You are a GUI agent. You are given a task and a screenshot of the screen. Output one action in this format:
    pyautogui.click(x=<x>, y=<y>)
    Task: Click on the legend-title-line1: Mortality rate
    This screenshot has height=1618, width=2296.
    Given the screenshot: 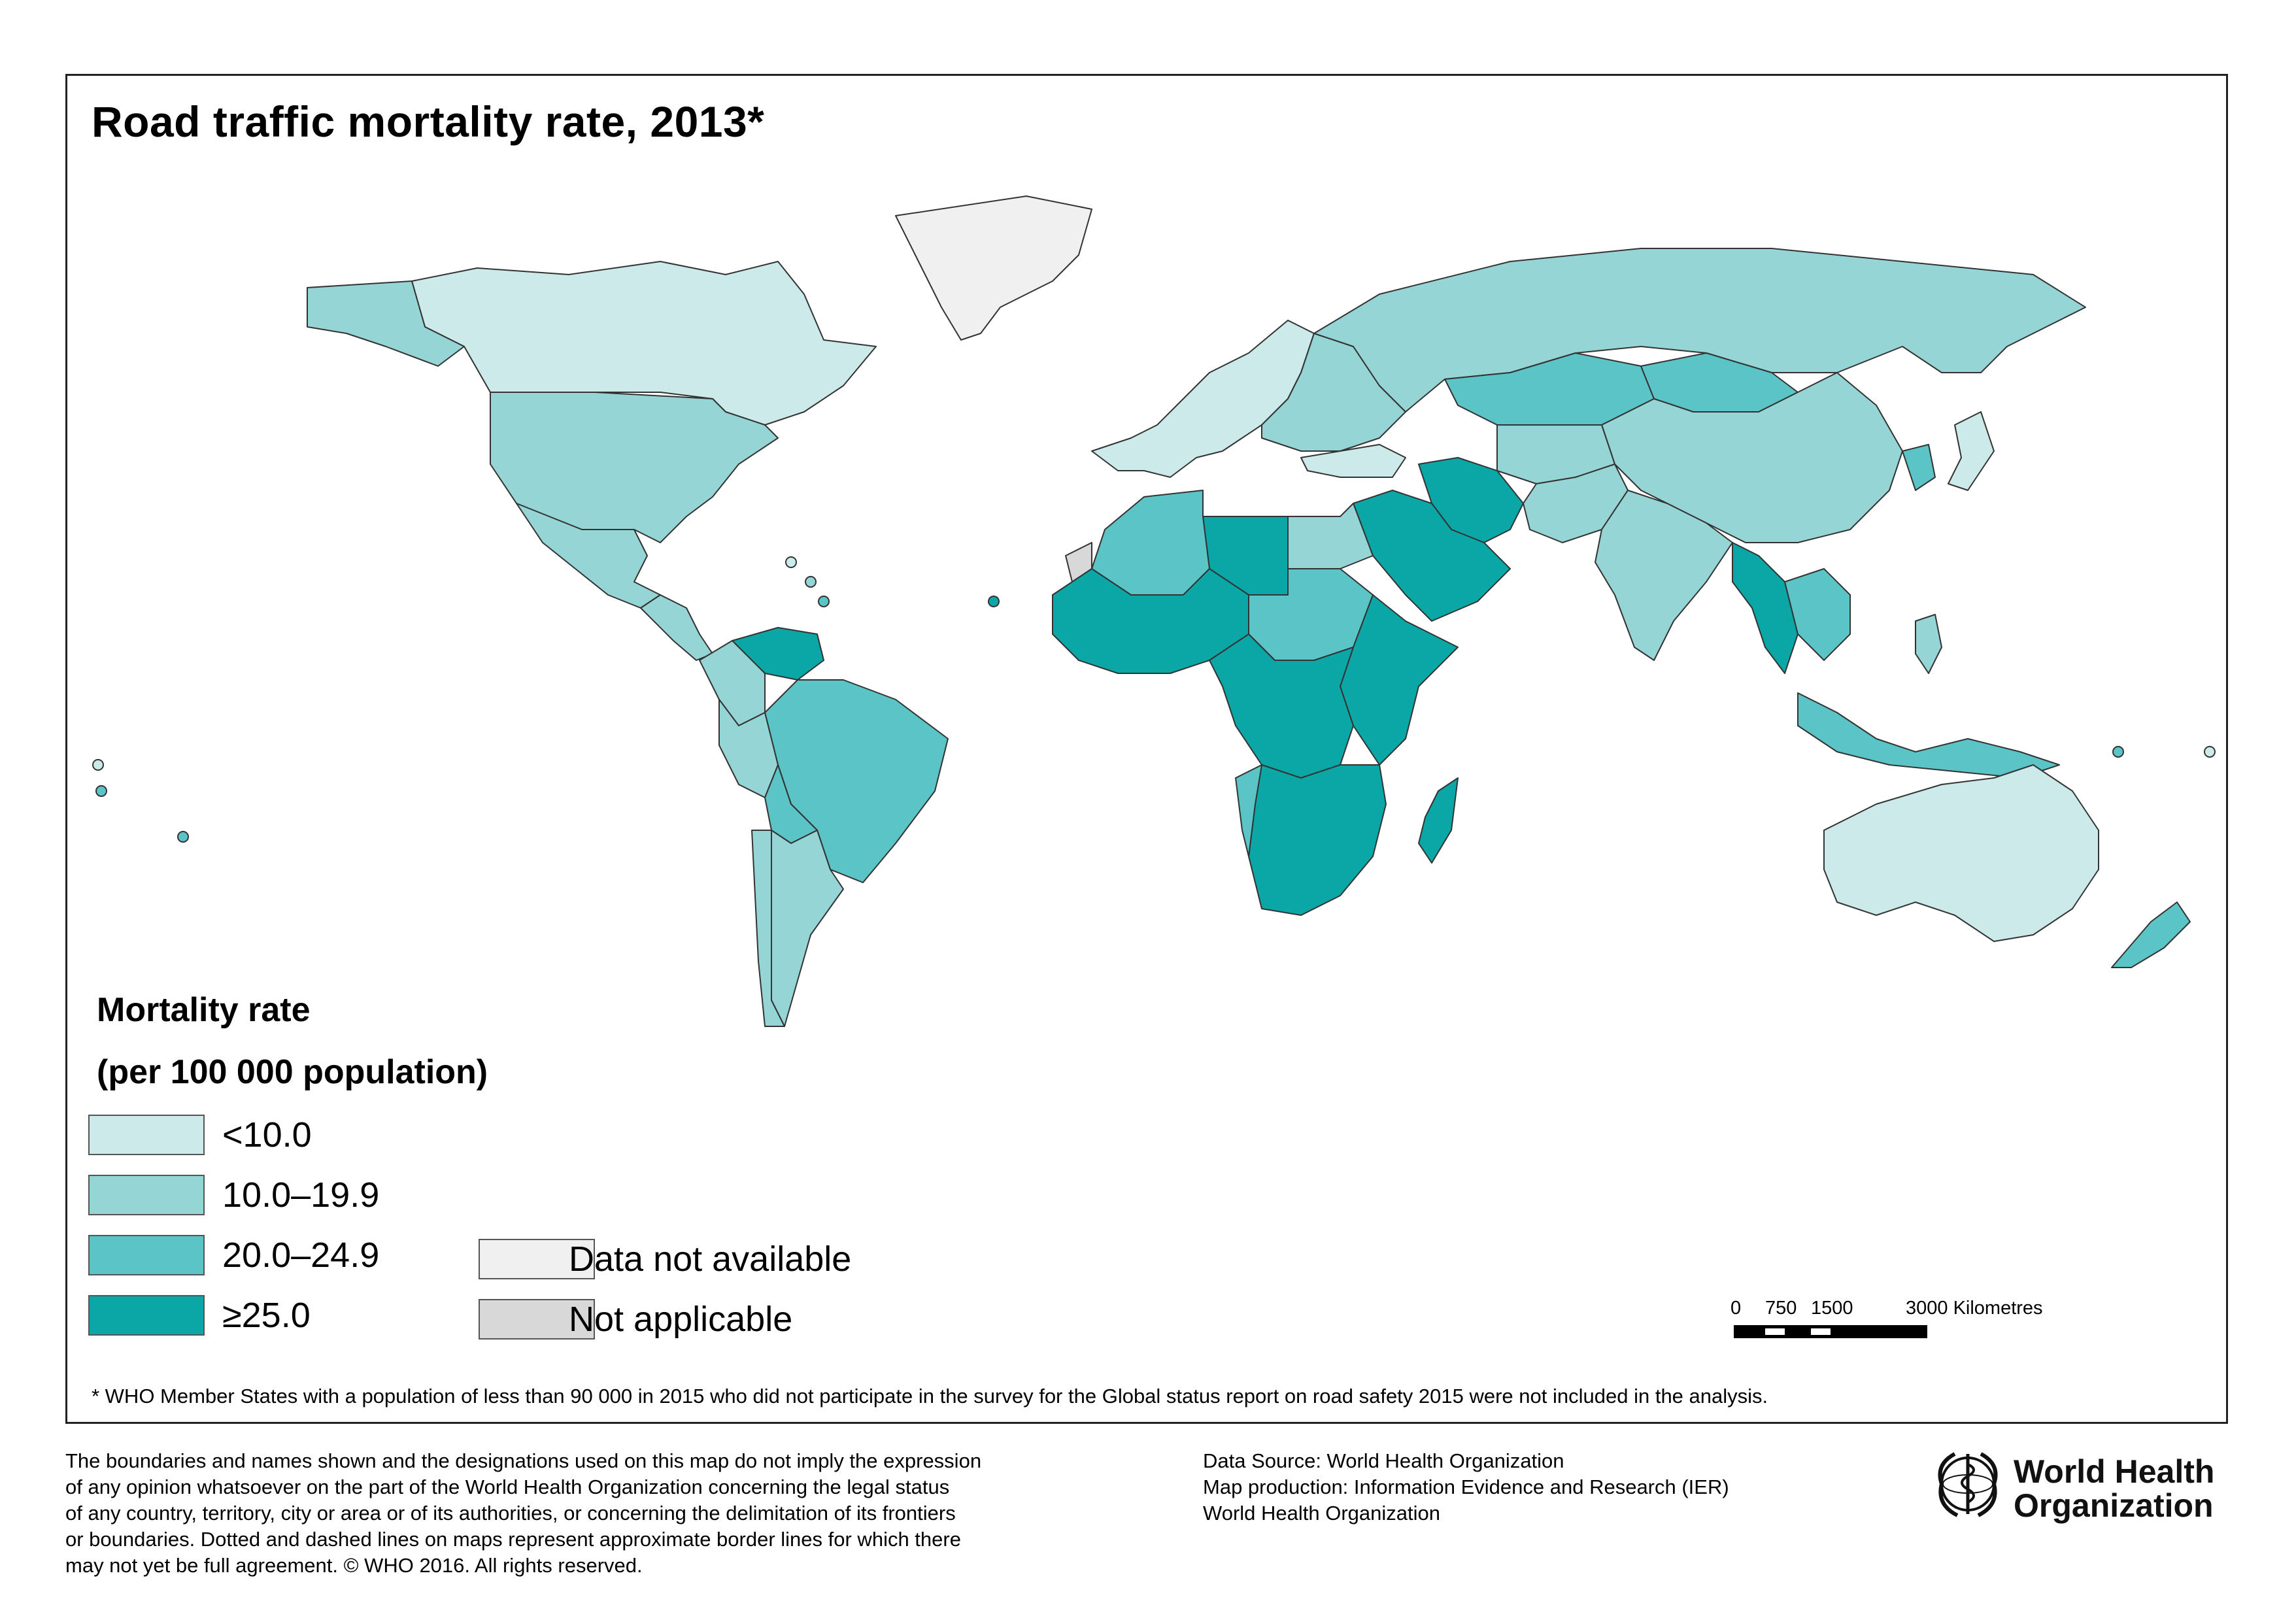 What is the action you would take?
    pyautogui.click(x=204, y=1010)
    